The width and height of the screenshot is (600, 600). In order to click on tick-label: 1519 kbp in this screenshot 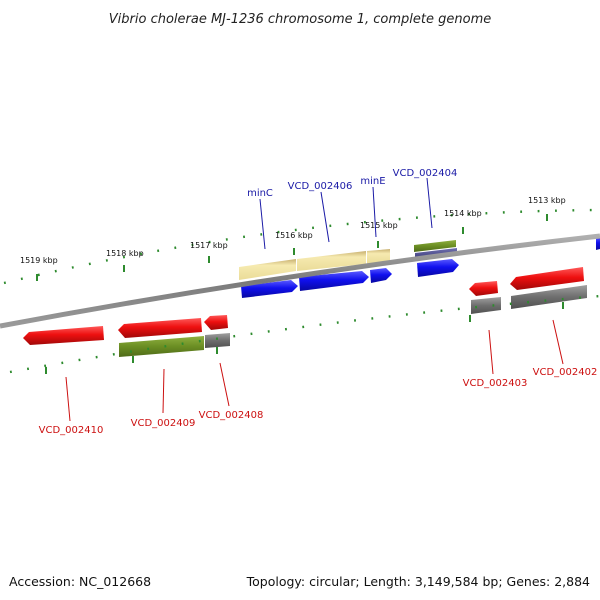, I will do `click(39, 260)`.